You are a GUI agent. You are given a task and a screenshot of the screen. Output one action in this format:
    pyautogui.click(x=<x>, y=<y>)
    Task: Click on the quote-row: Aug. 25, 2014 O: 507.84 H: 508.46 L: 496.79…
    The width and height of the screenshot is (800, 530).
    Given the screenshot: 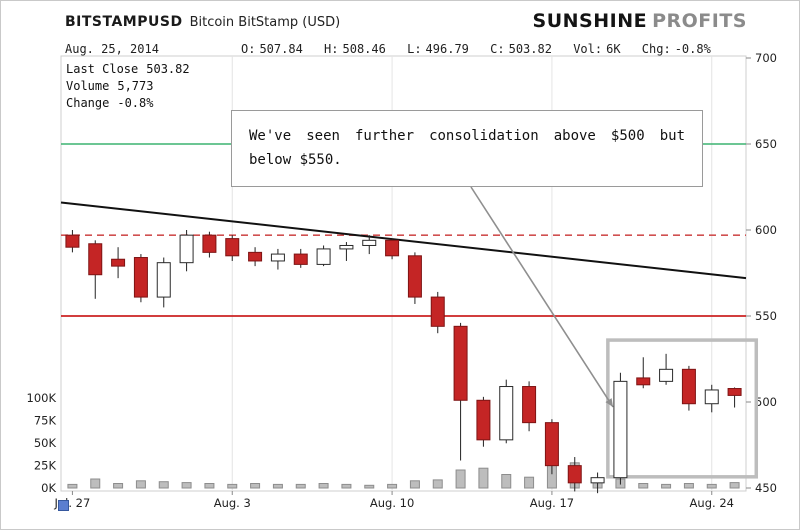 What is the action you would take?
    pyautogui.click(x=402, y=49)
    